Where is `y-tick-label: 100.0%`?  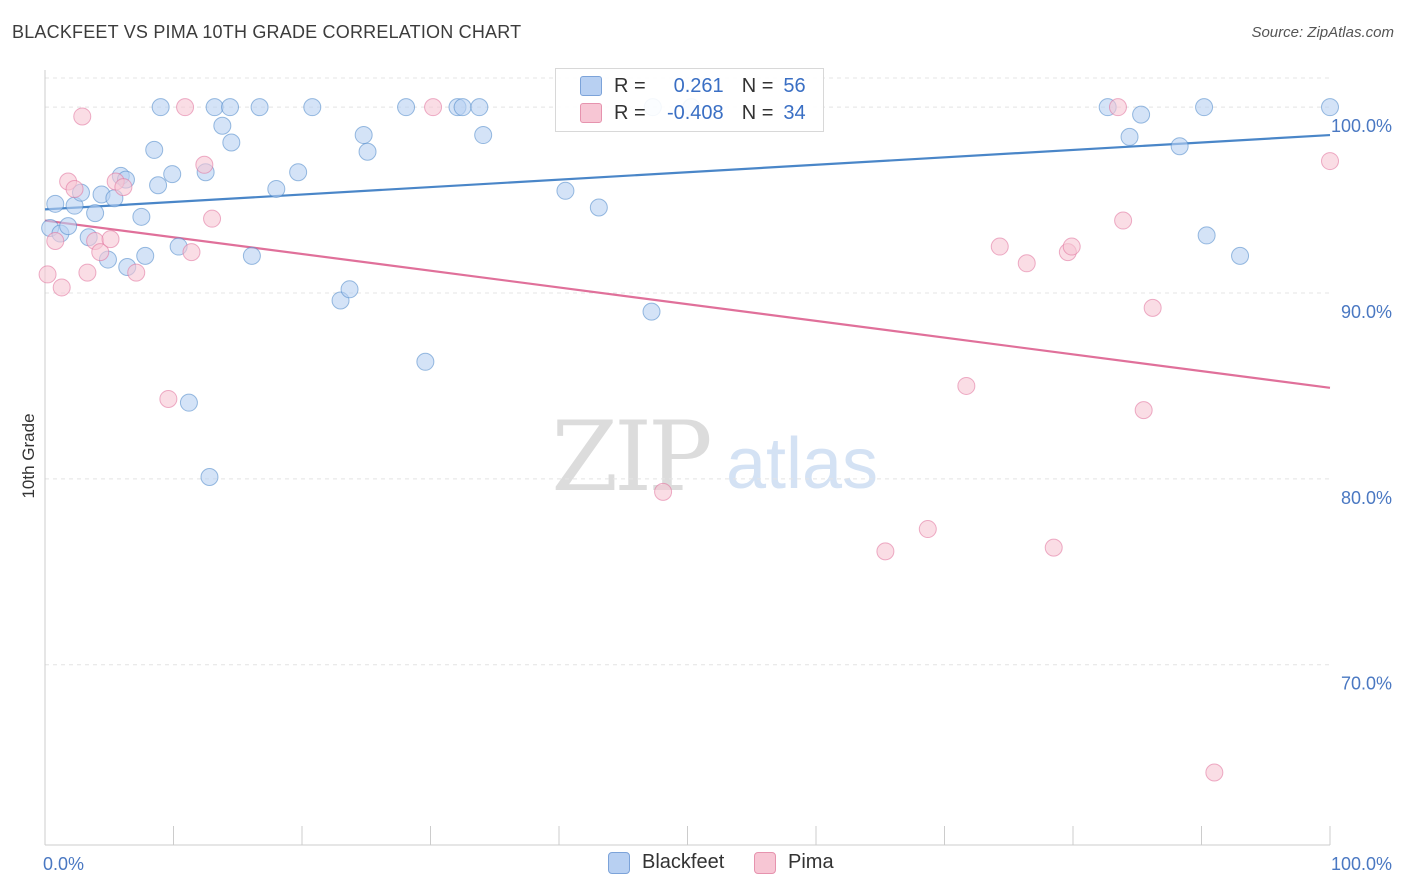
y-tick-label: 100.0% is located at coordinates (1361, 126).